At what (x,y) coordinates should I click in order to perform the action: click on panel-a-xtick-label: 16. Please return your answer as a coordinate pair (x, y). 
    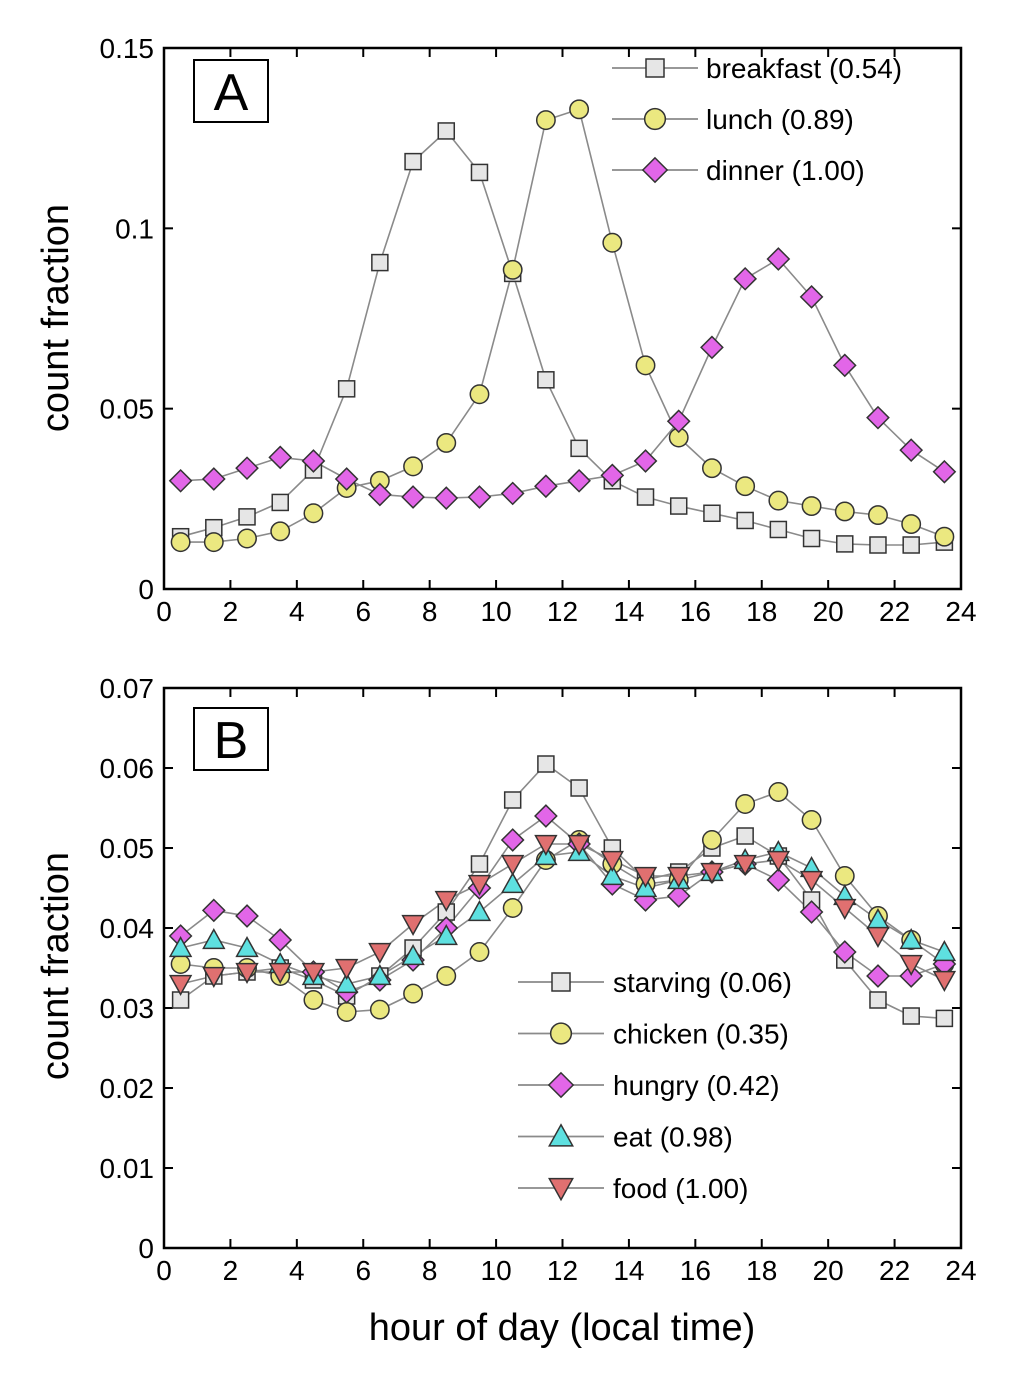
    Looking at the image, I should click on (695, 611).